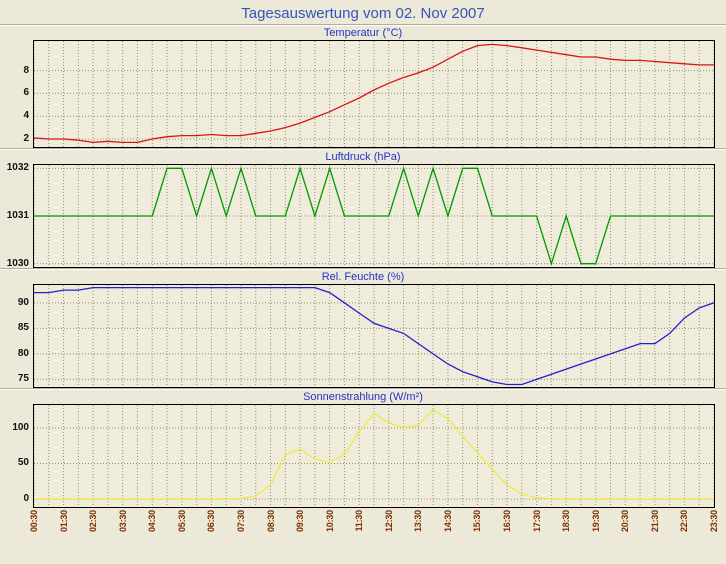 The width and height of the screenshot is (726, 564). What do you see at coordinates (447, 521) in the screenshot?
I see `x-axis-label: 14:30` at bounding box center [447, 521].